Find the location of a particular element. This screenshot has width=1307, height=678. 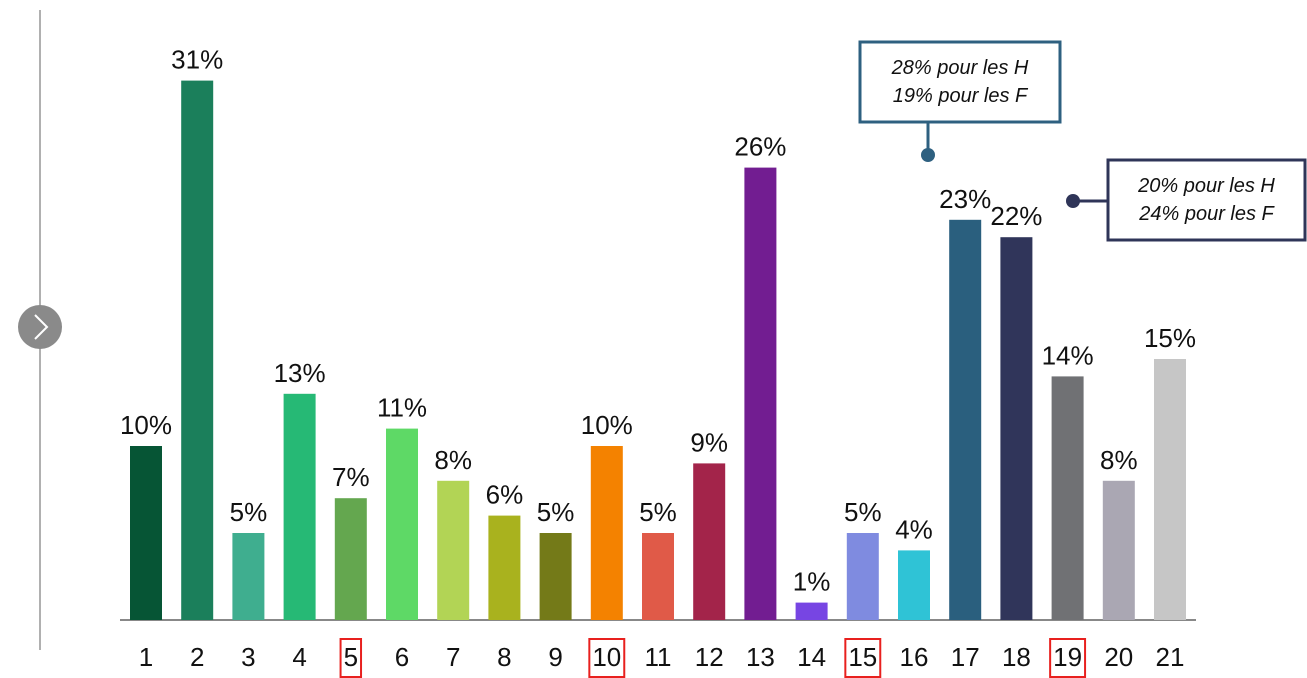

data-label: 15% is located at coordinates (1170, 338).